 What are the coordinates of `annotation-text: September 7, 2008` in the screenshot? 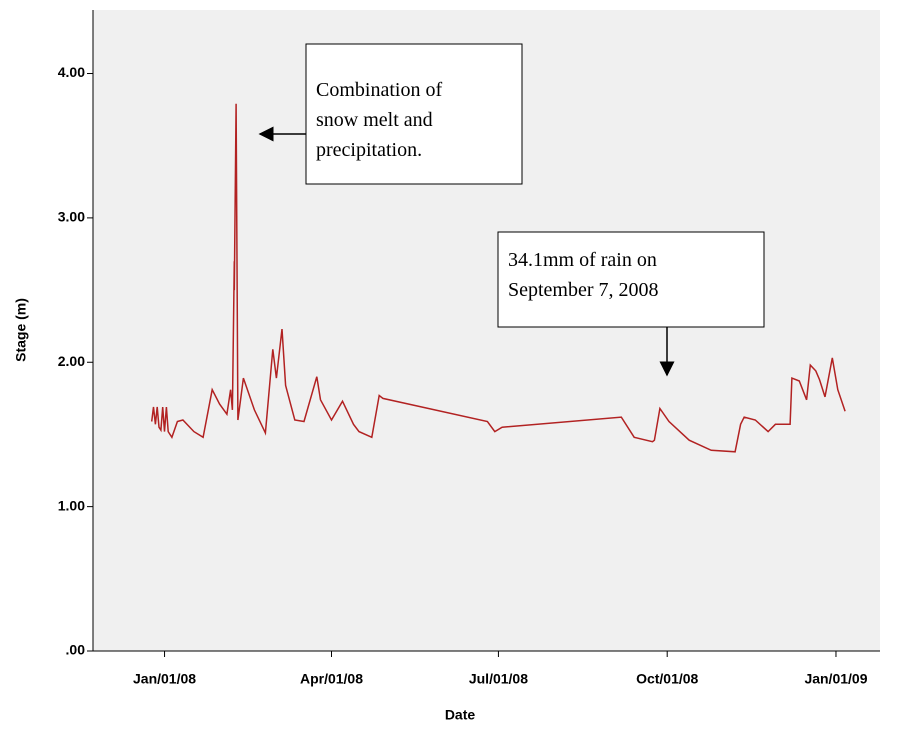 It's located at (583, 290).